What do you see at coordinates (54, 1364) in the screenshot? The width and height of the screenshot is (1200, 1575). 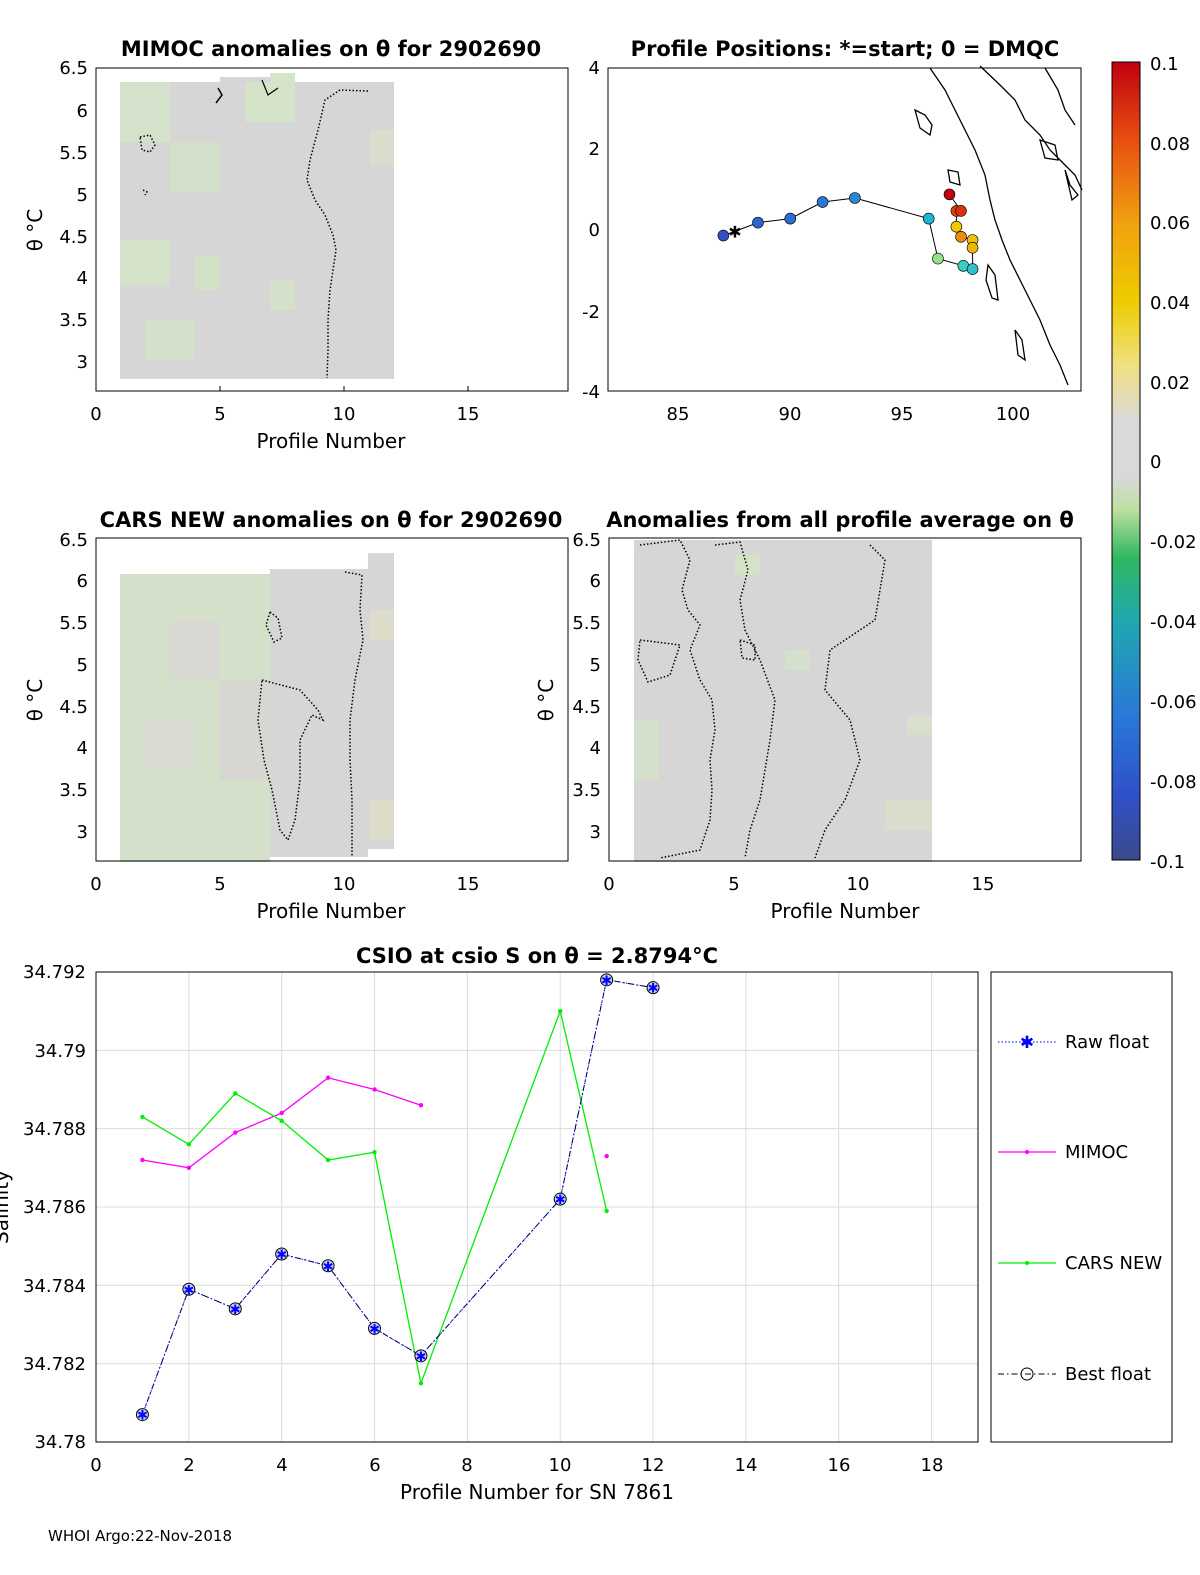 I see `csio-ytick-label: 34.782` at bounding box center [54, 1364].